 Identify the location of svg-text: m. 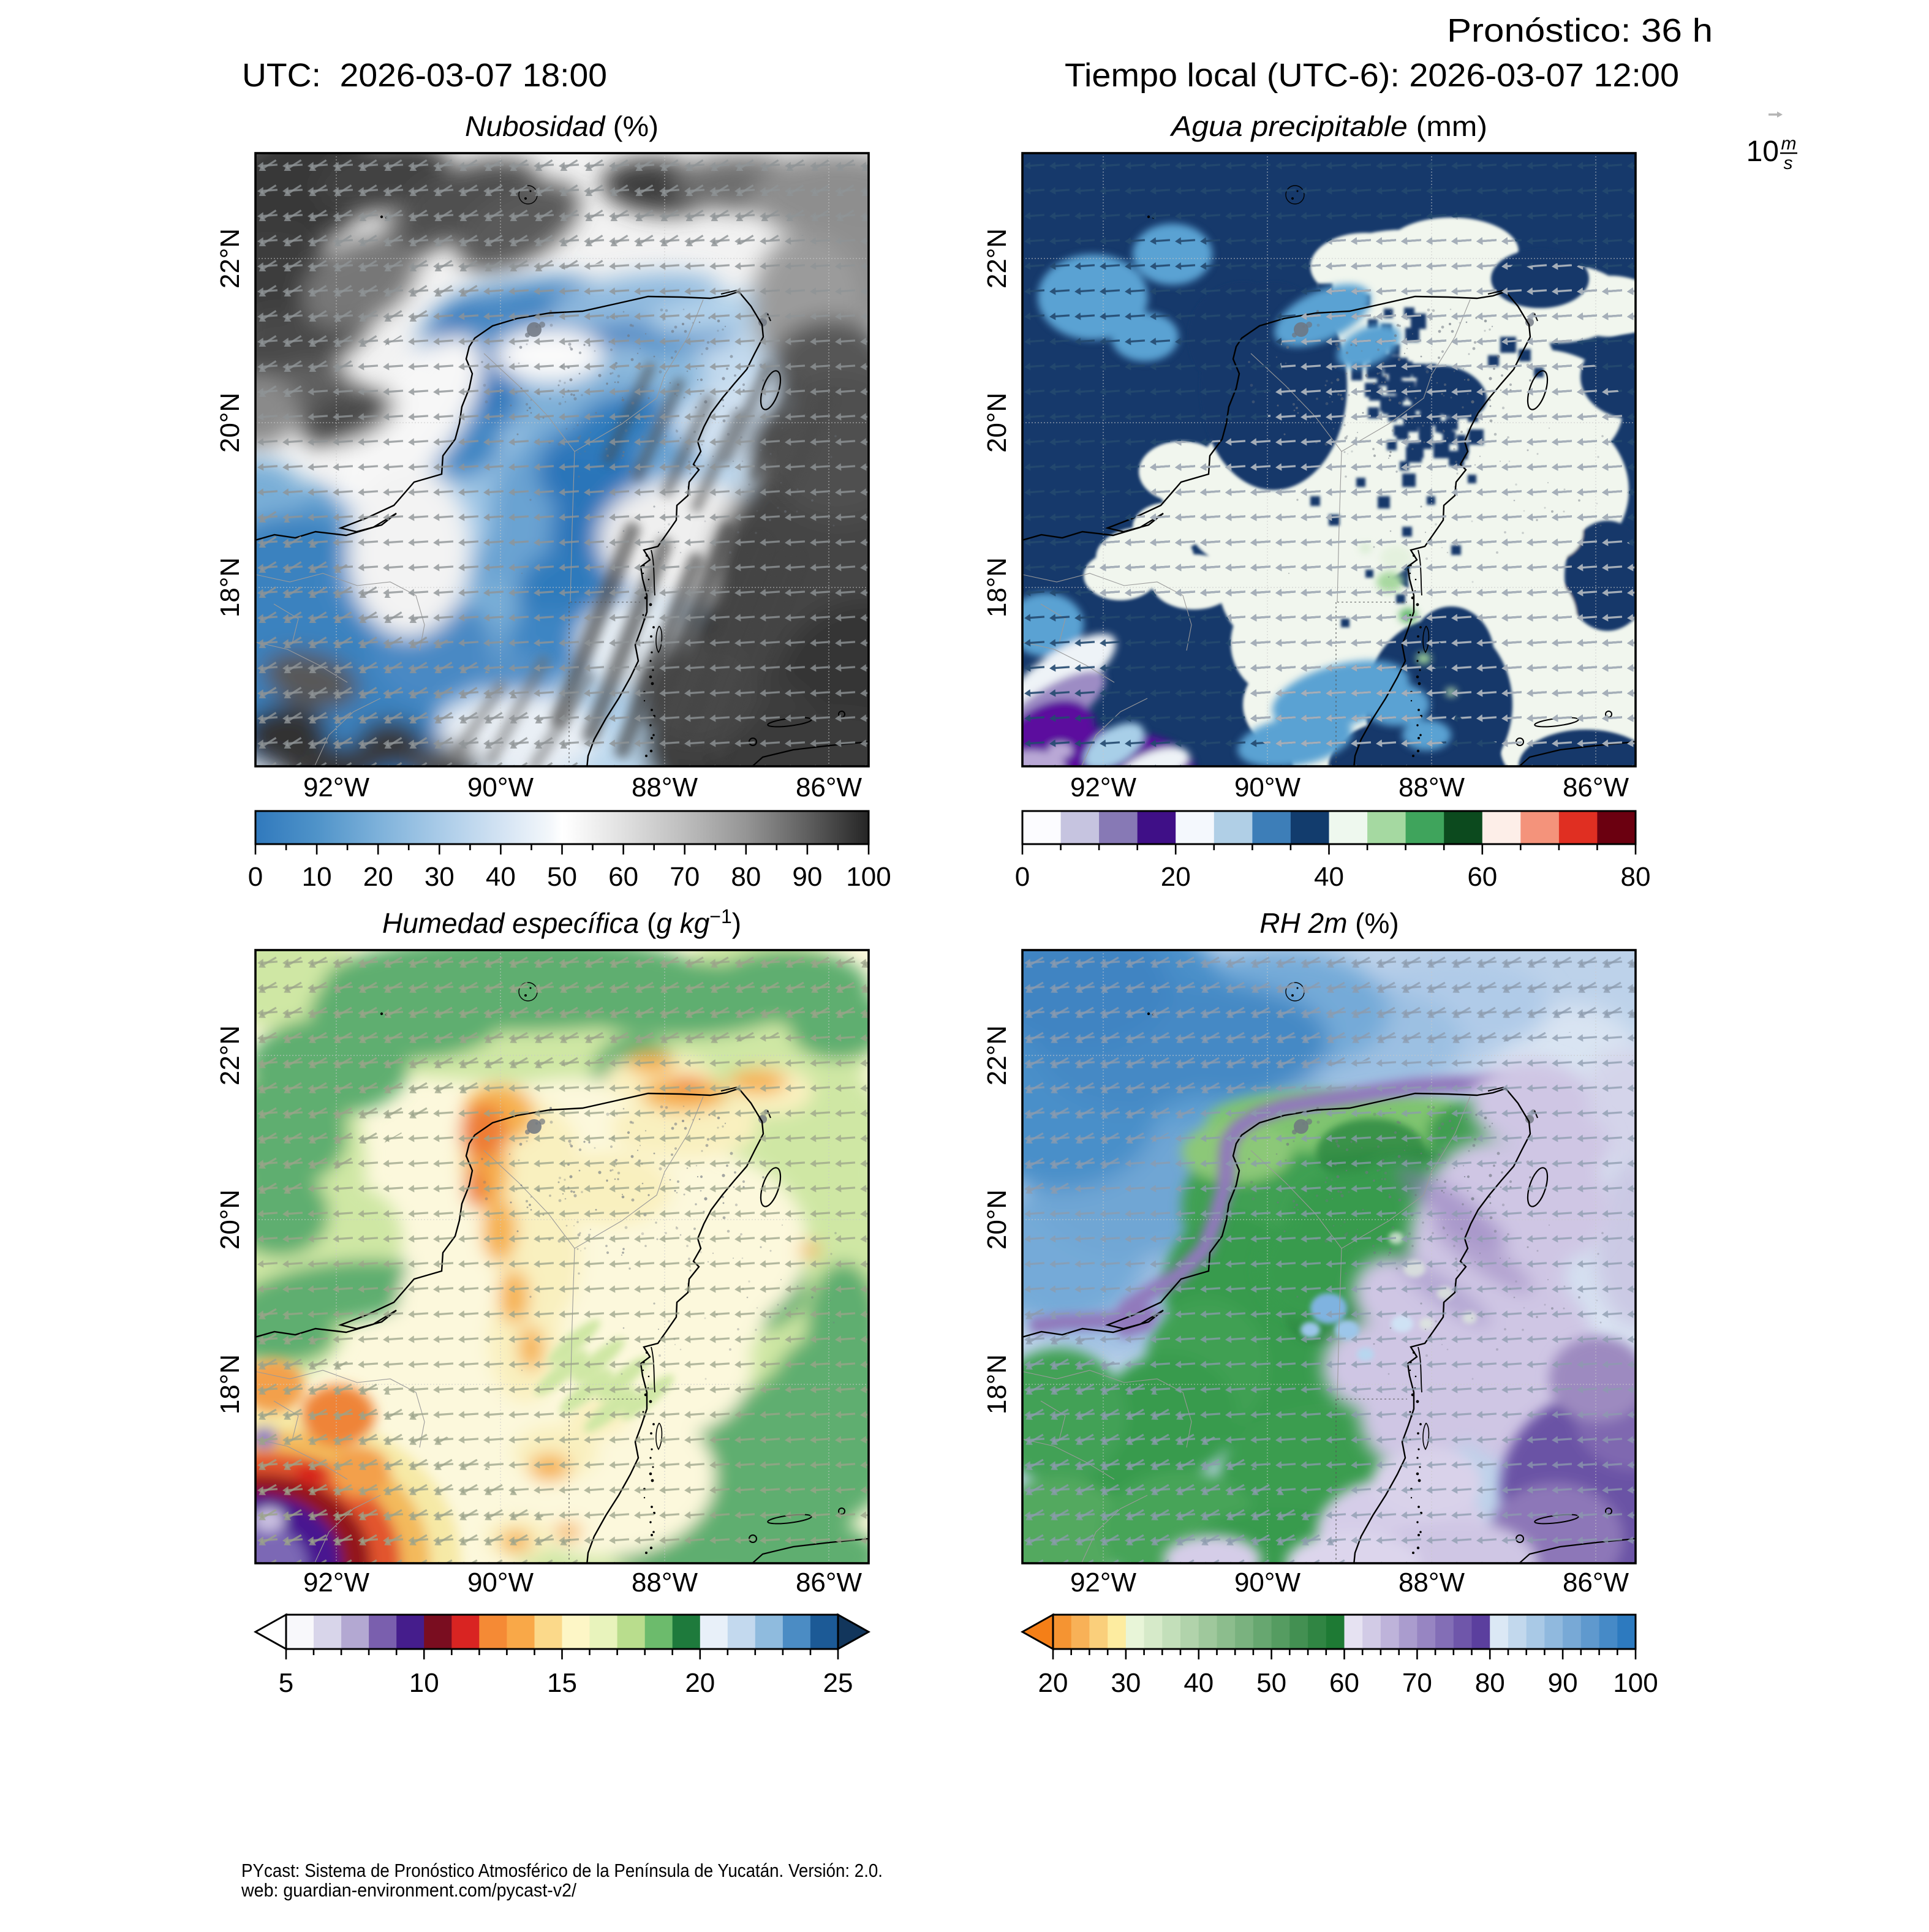
(1789, 144).